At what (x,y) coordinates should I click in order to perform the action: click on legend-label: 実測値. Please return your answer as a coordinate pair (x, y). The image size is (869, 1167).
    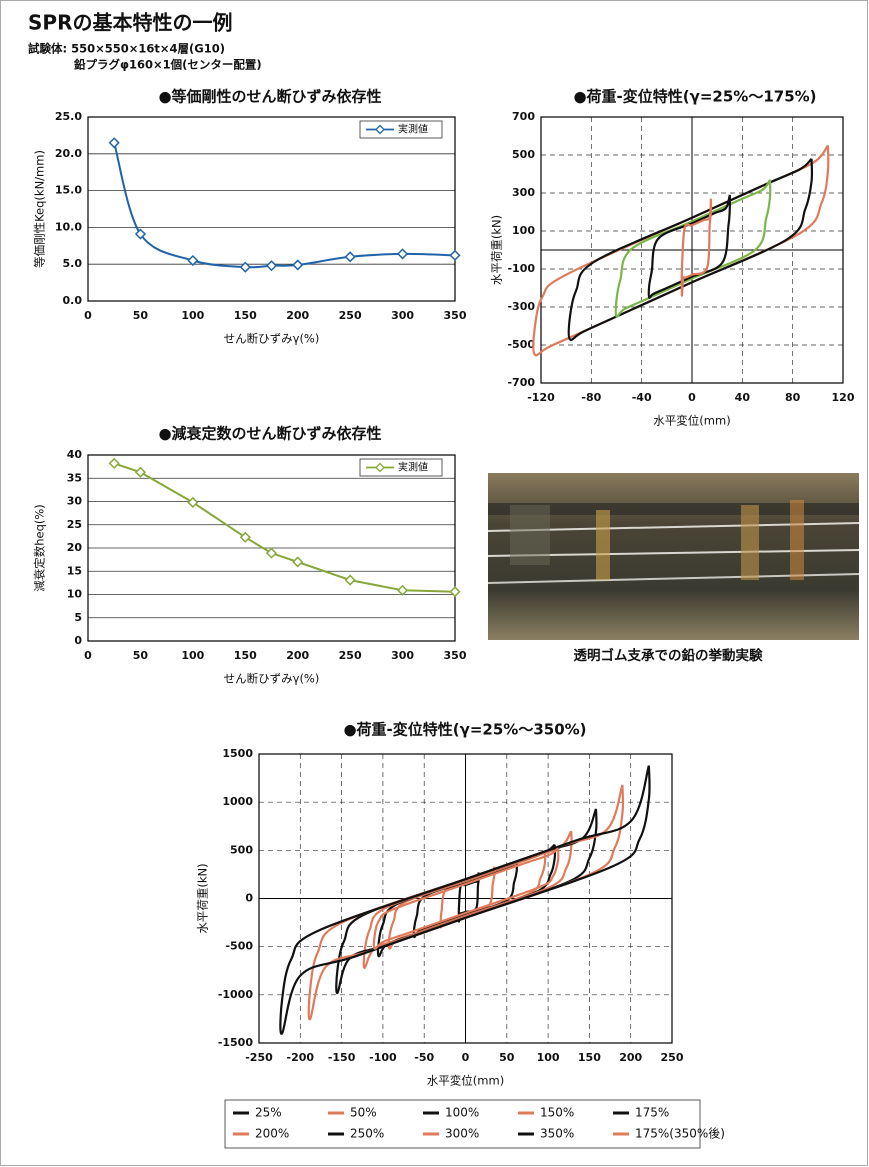
    Looking at the image, I should click on (413, 467).